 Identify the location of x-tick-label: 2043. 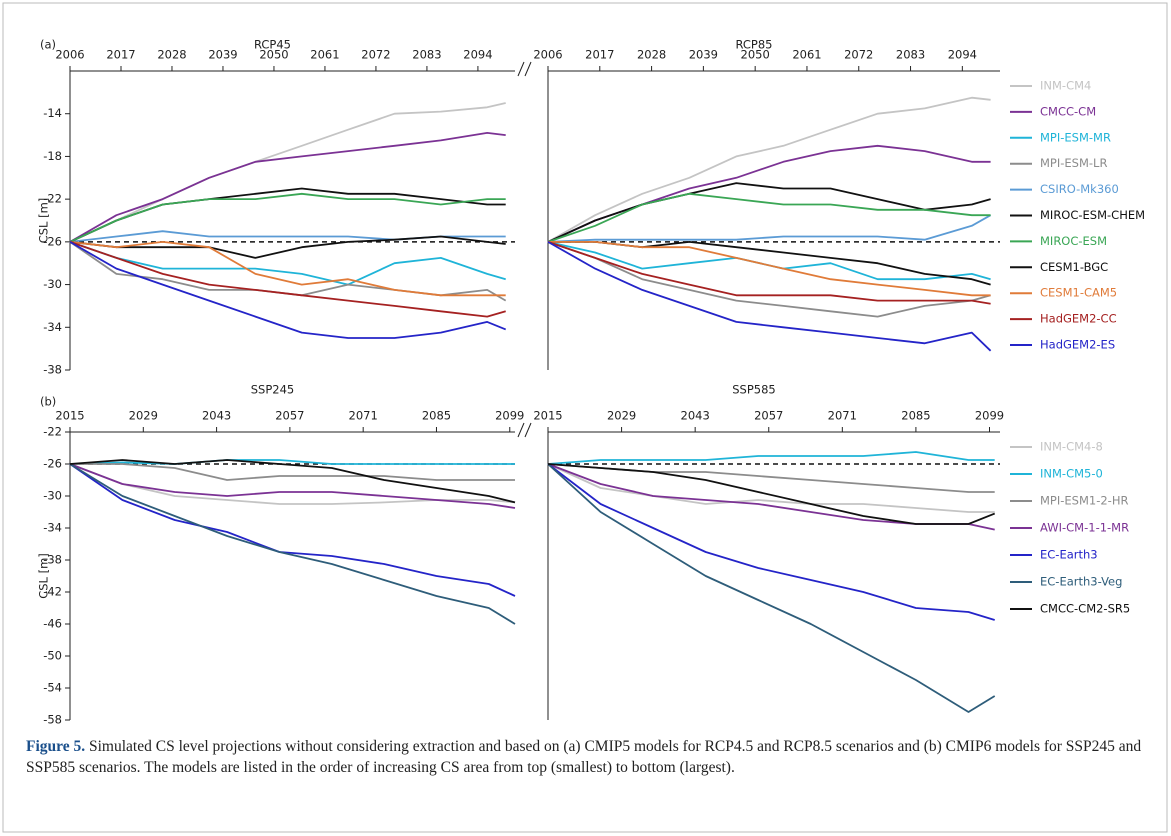
(216, 416).